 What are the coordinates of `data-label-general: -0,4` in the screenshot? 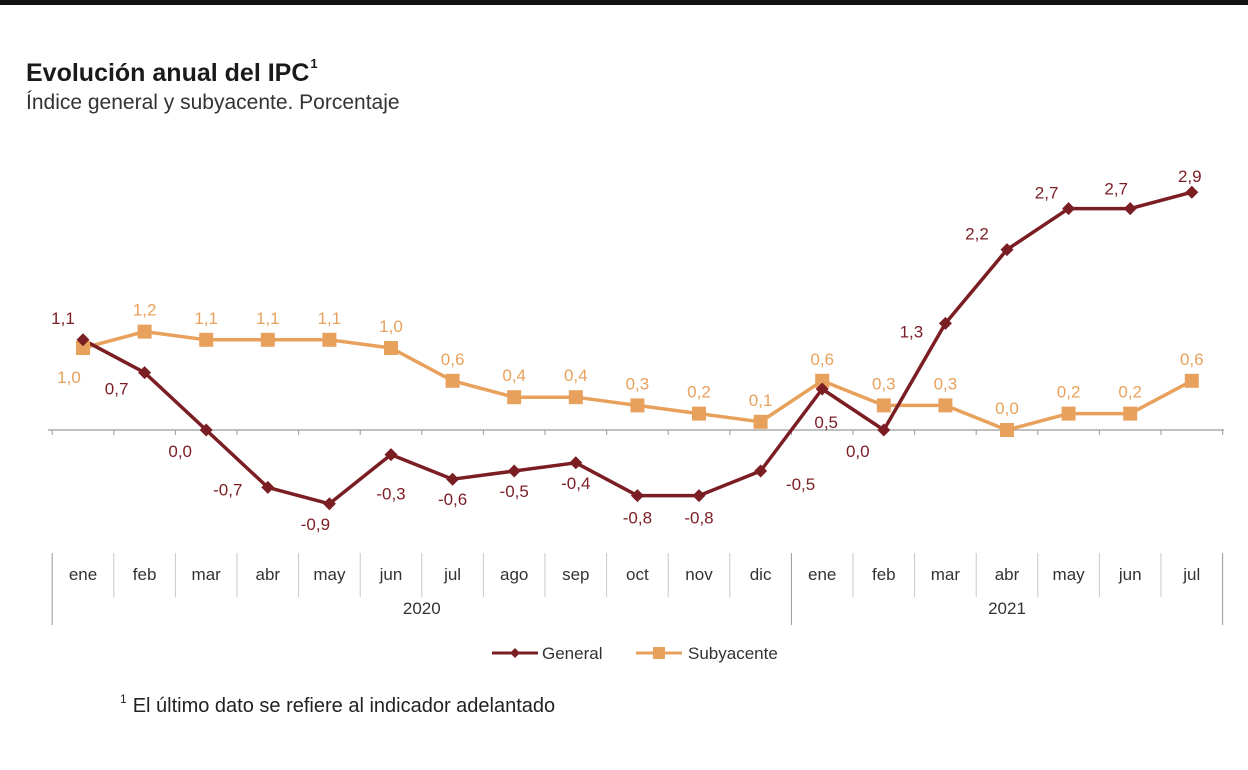 It's located at (575, 483).